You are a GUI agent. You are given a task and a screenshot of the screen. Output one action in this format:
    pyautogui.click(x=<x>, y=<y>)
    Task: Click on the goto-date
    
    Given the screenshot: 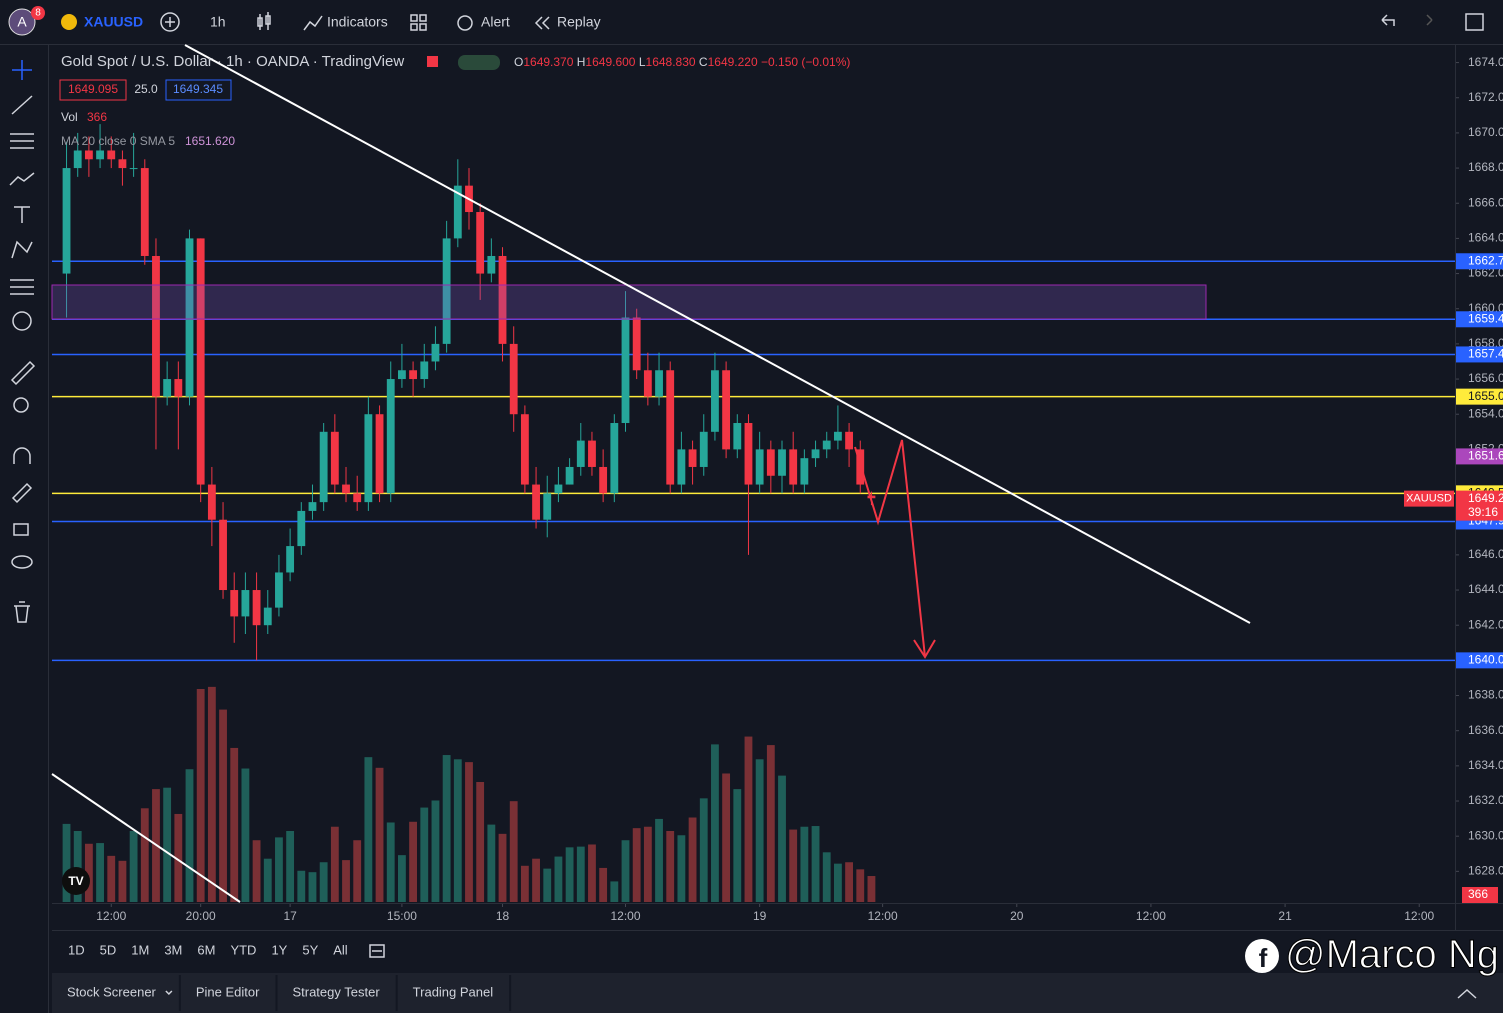 What is the action you would take?
    pyautogui.click(x=377, y=951)
    